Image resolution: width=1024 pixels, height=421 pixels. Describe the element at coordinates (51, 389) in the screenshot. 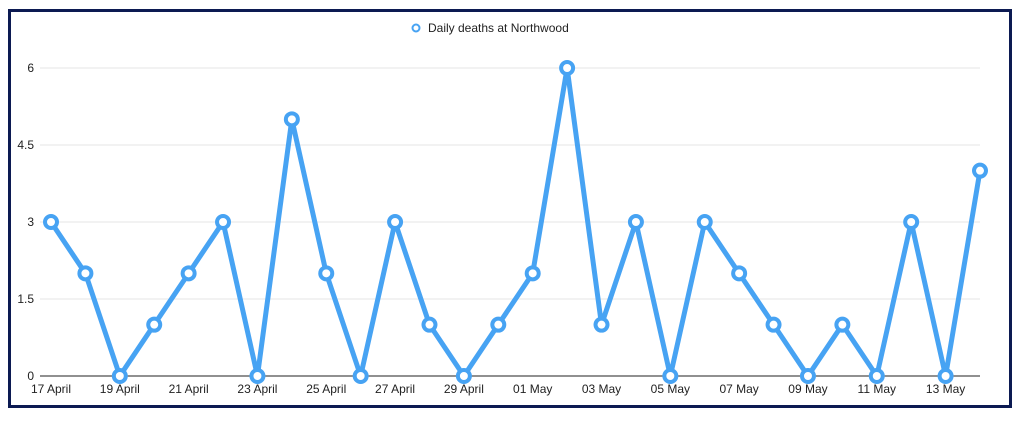

I see `x-tick-label: 17 April` at that location.